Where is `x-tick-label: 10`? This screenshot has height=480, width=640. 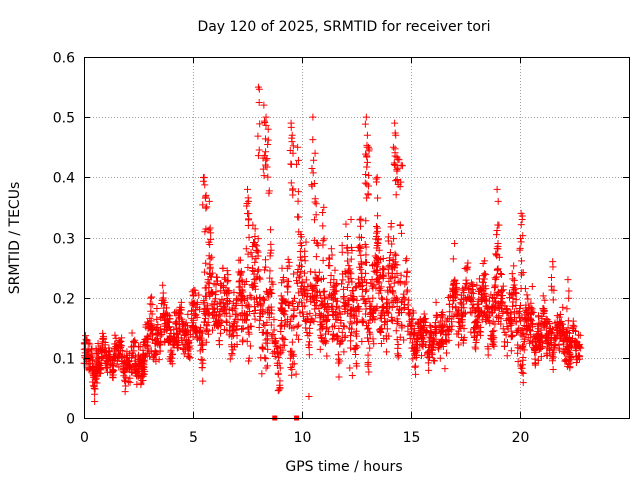
x-tick-label: 10 is located at coordinates (303, 438).